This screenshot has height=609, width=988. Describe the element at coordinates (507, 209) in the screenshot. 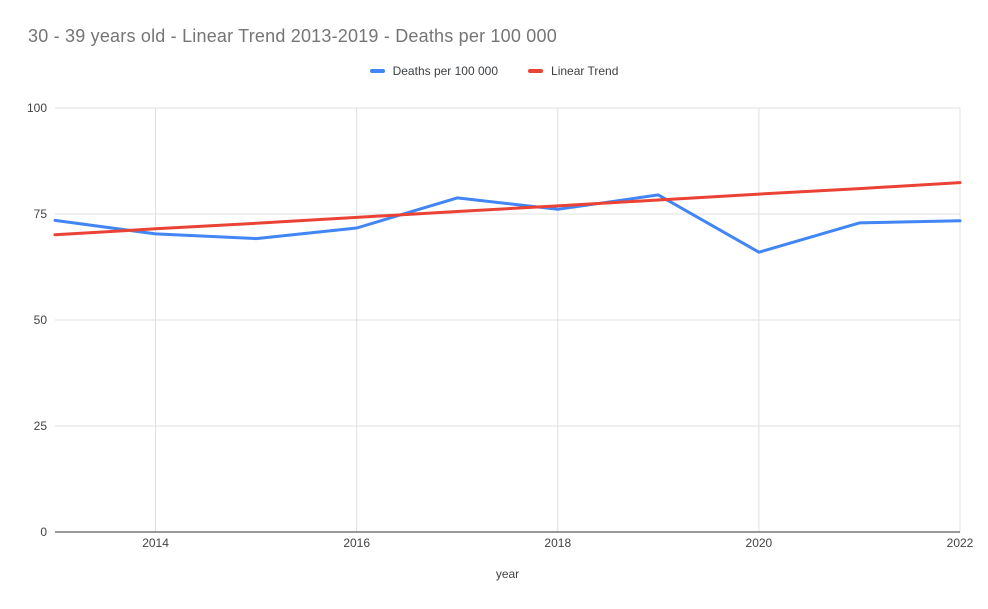

I see `series-line-linear-trend` at that location.